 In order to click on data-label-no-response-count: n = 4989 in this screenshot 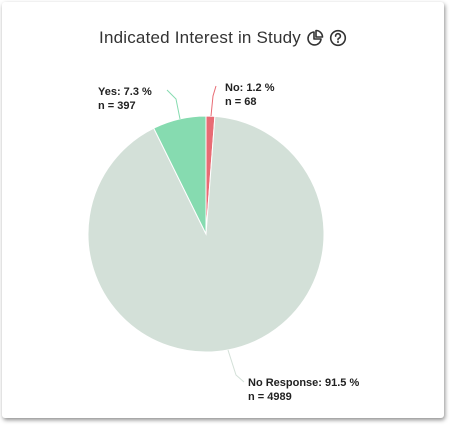, I will do `click(270, 397)`.